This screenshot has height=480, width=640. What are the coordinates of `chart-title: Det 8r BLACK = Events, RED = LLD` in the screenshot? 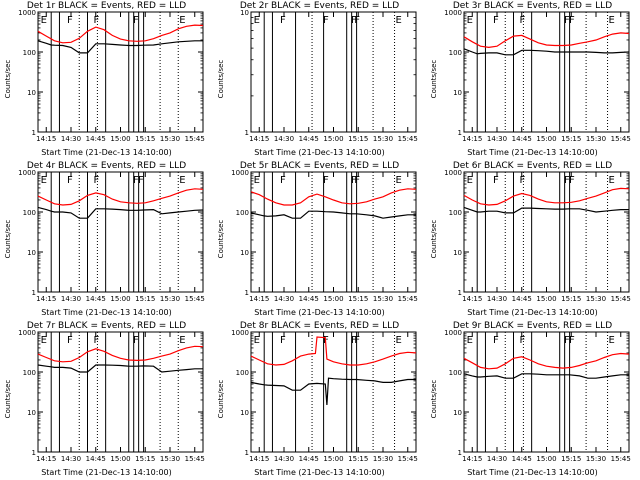 It's located at (319, 326).